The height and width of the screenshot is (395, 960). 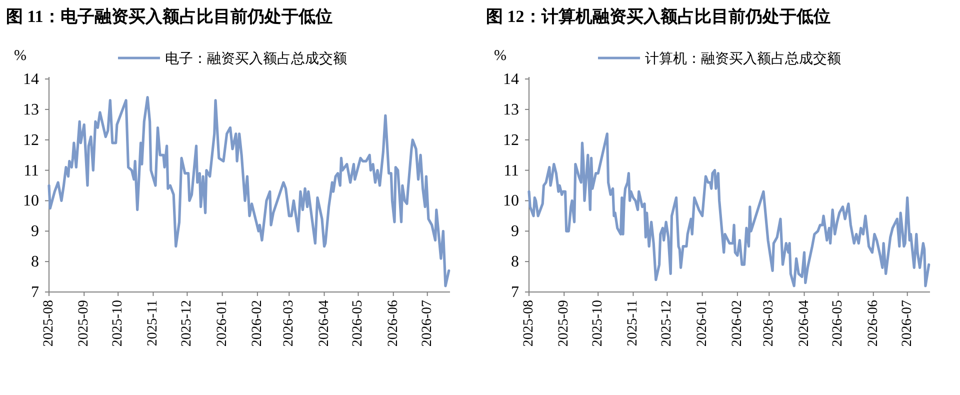 I want to click on chart-title: 图 12：计算机融资买入额占比目前仍处于低位, so click(x=658, y=16).